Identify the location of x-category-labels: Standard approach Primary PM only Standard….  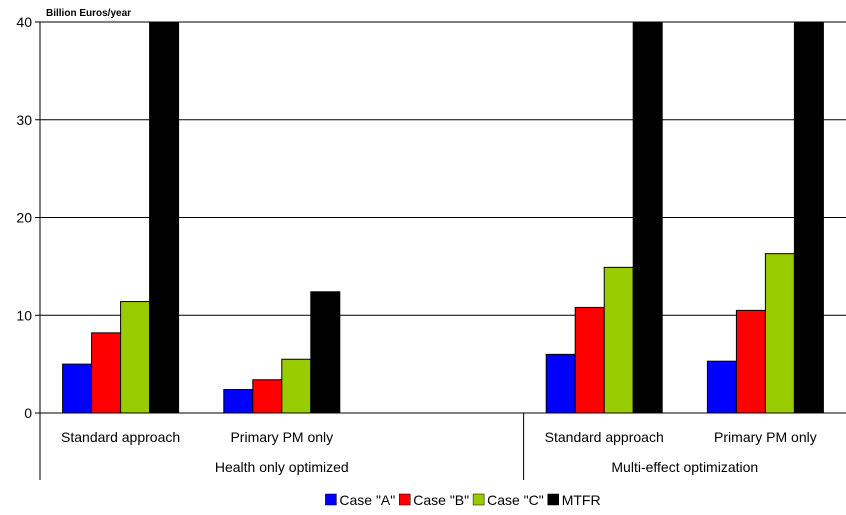
(439, 452).